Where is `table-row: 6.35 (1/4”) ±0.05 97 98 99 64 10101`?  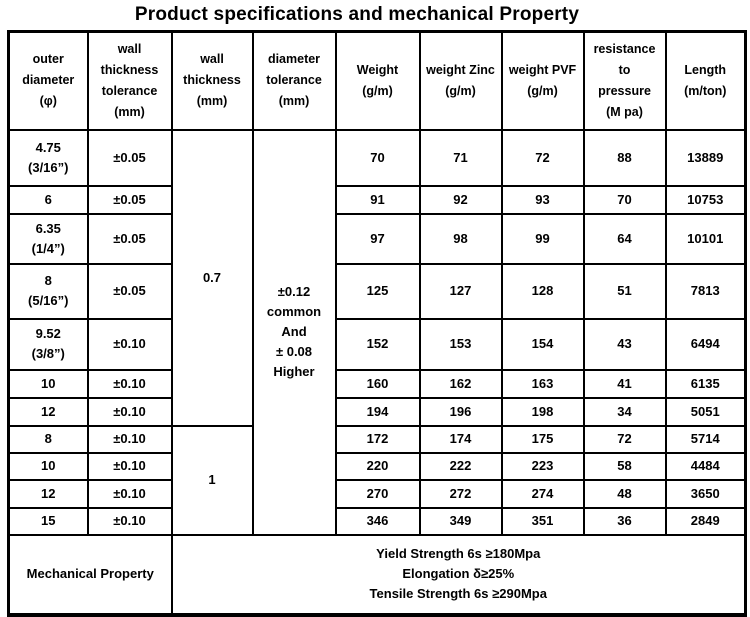 table-row: 6.35 (1/4”) ±0.05 97 98 99 64 10101 is located at coordinates (377, 238).